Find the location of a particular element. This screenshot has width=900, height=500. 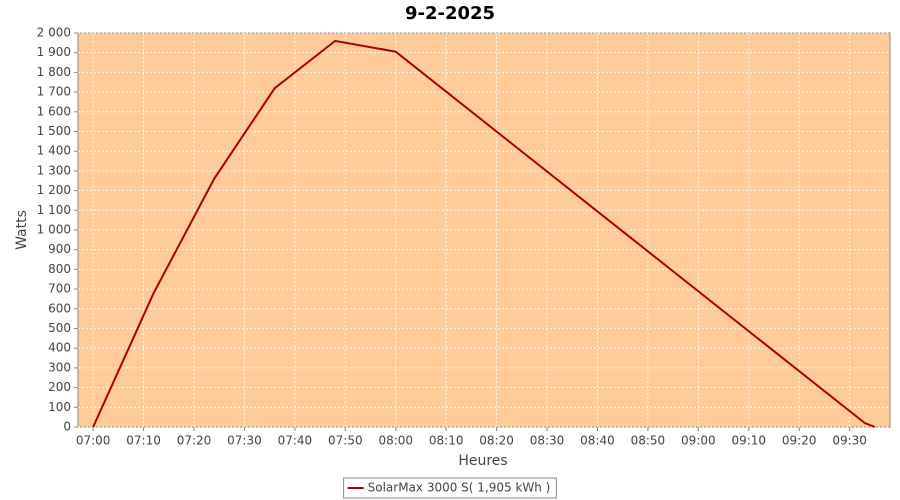

y-tick-label: 1 900 is located at coordinates (54, 52).